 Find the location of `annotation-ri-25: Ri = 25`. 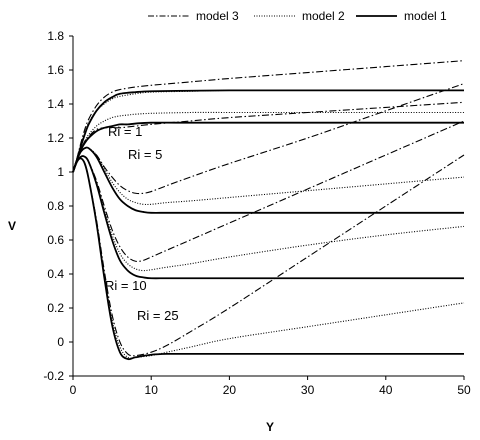

annotation-ri-25: Ri = 25 is located at coordinates (158, 315).